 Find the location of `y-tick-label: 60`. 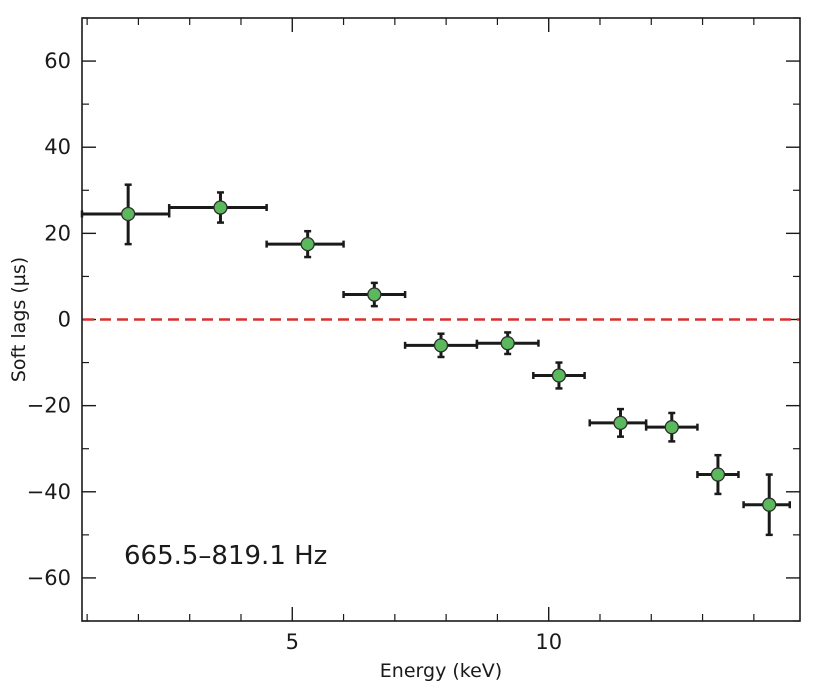

y-tick-label: 60 is located at coordinates (57, 61).